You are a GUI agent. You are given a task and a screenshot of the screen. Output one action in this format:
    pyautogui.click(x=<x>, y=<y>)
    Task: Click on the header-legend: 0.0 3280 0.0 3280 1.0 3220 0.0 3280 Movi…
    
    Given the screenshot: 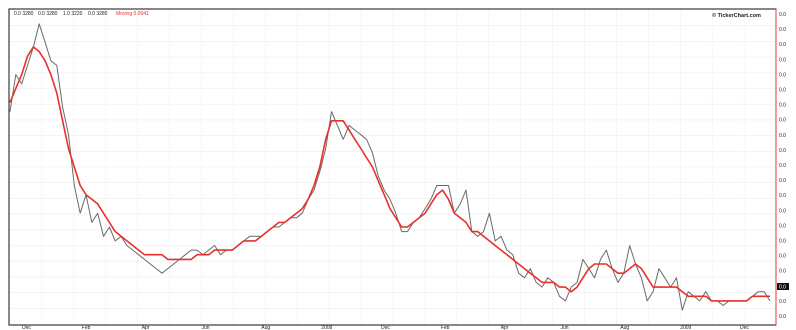 What is the action you would take?
    pyautogui.click(x=81, y=14)
    